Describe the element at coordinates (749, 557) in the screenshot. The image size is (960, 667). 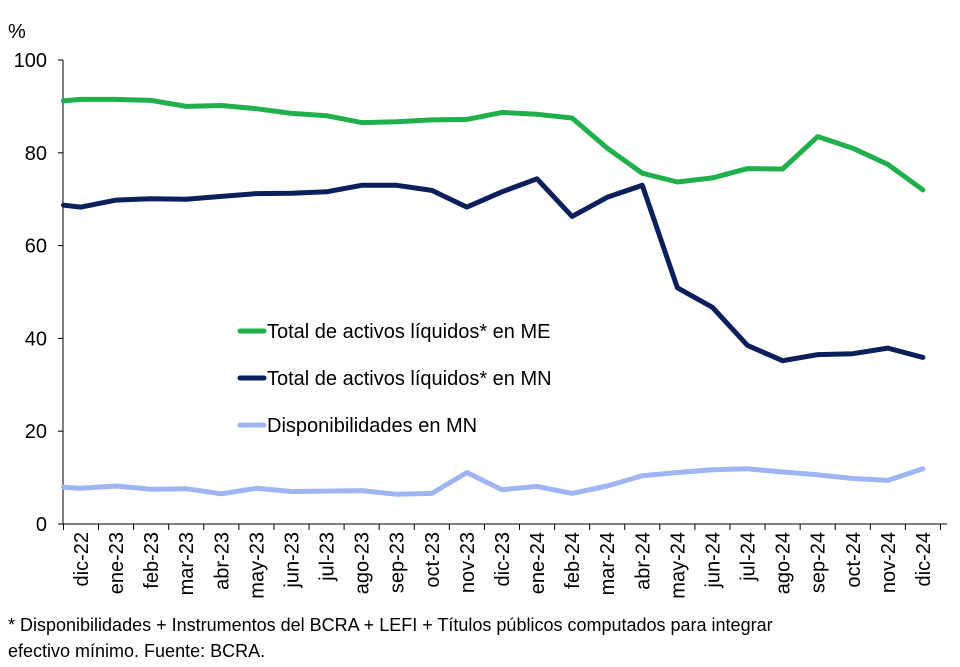
I see `x-tick-label: jul-24` at that location.